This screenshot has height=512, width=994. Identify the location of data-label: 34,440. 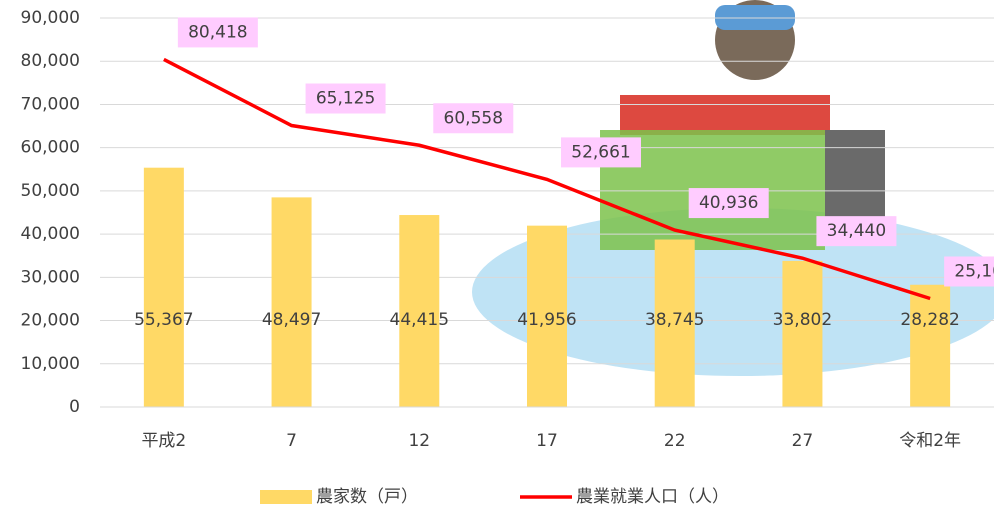
(856, 231).